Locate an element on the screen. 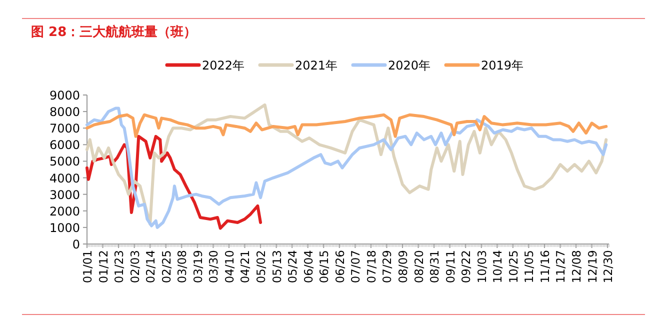 The height and width of the screenshot is (326, 651). x-tick-label: 05/13 is located at coordinates (277, 267).